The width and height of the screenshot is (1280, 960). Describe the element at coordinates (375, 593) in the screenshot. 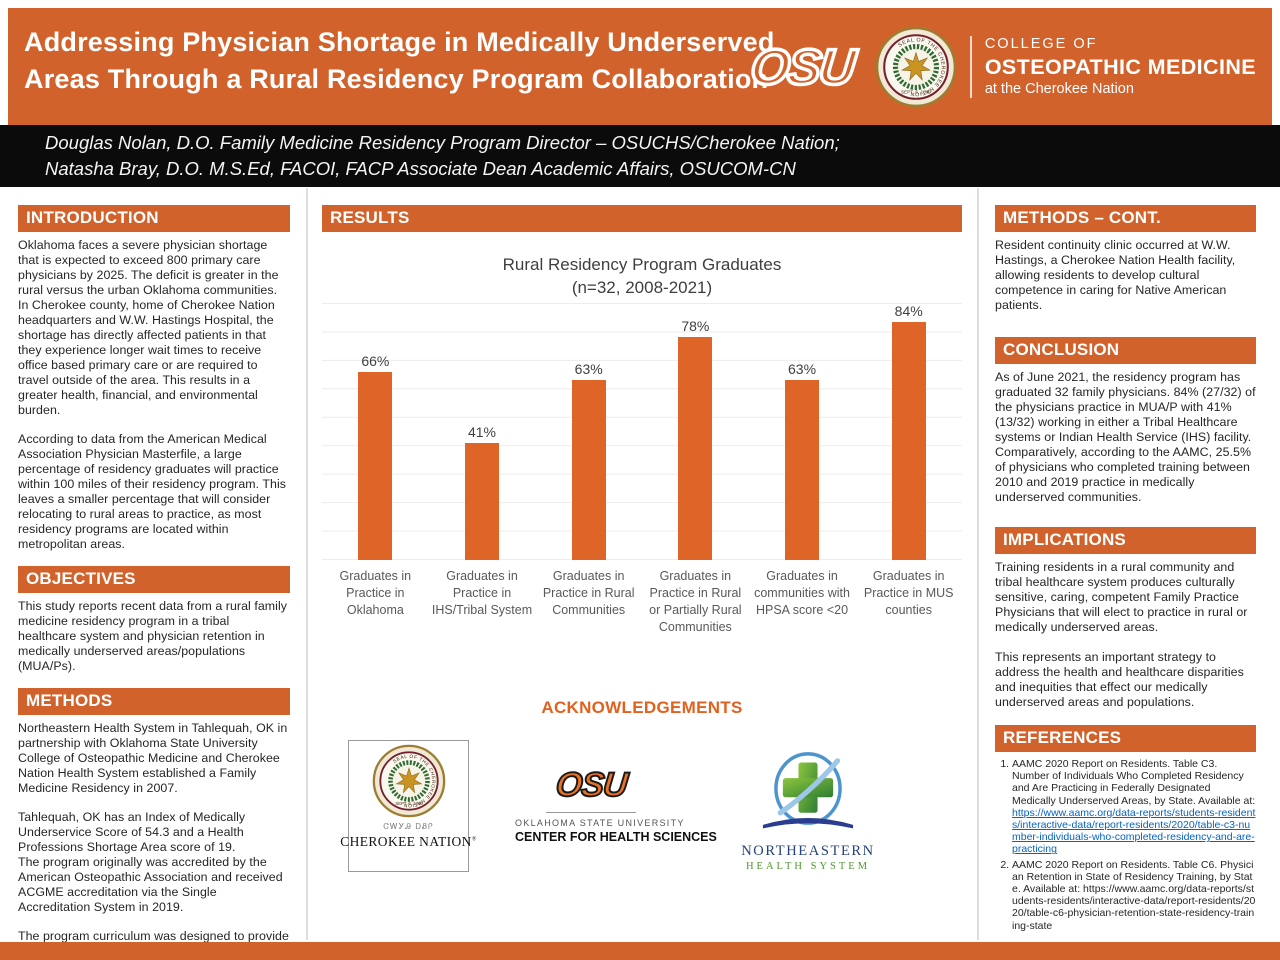

I see `category-label: Graduates in Practice in Oklahoma` at that location.